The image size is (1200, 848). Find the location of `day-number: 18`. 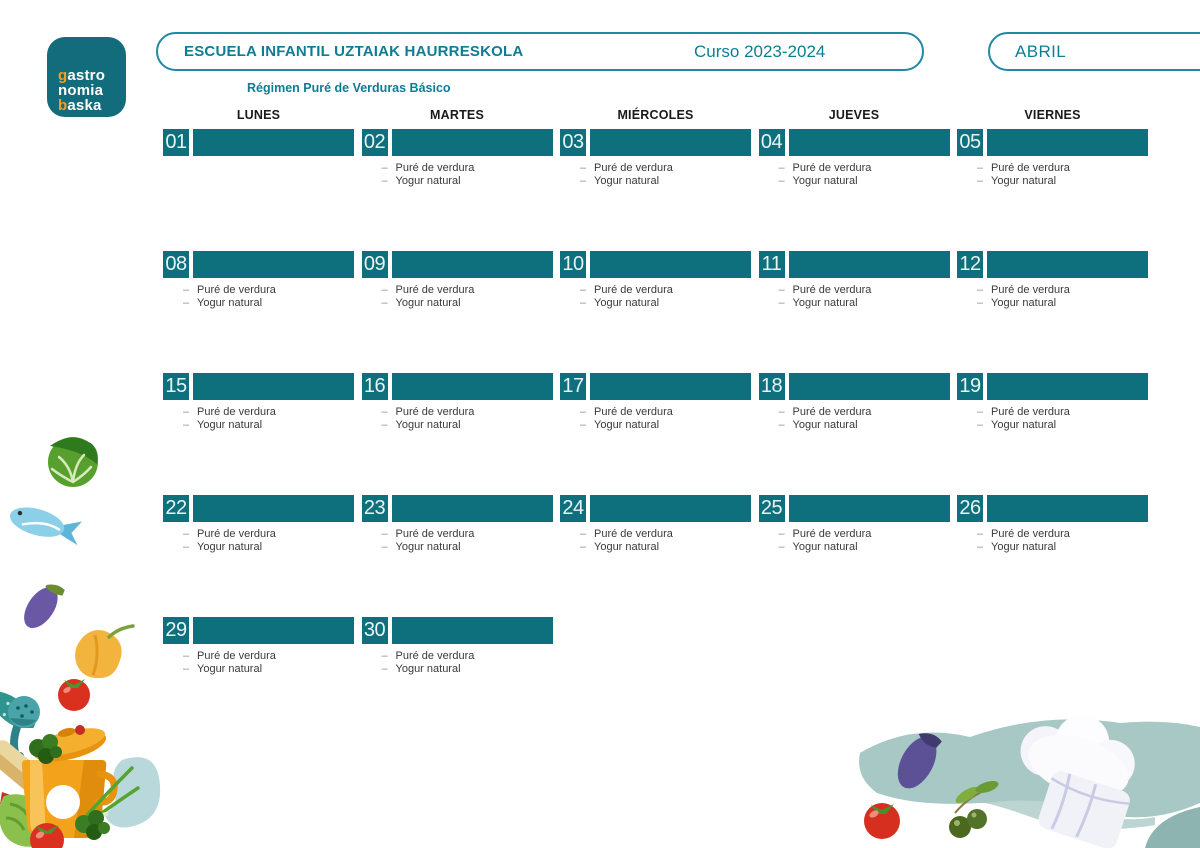

day-number: 18 is located at coordinates (771, 386).